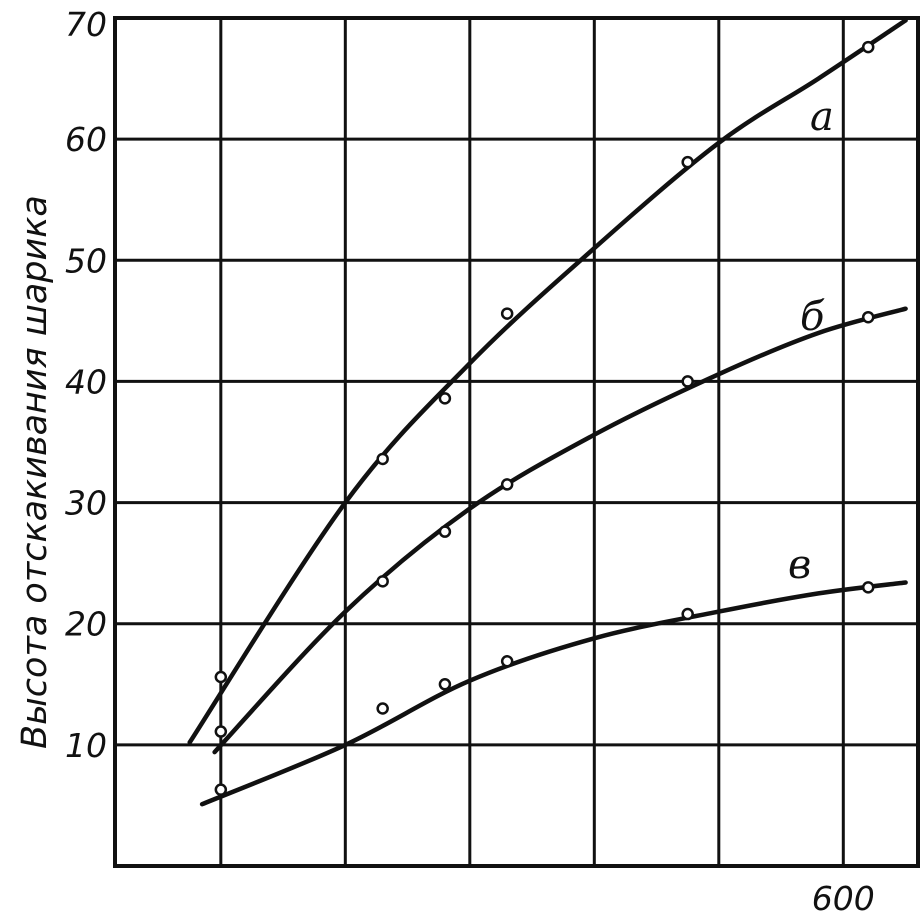 The height and width of the screenshot is (920, 924). I want to click on y-tick-label-30: 30, so click(86, 503).